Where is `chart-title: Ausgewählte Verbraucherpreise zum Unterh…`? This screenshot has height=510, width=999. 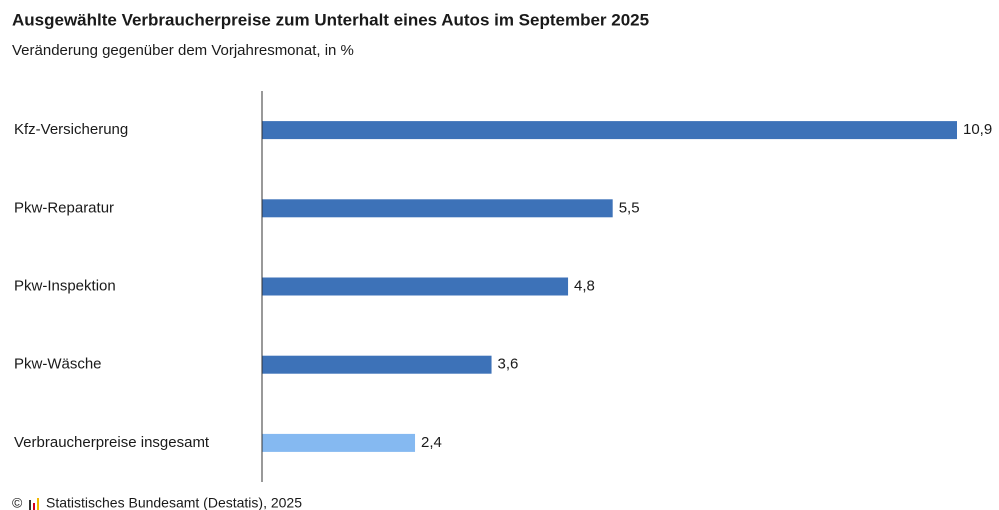 chart-title: Ausgewählte Verbraucherpreise zum Unterh… is located at coordinates (330, 19).